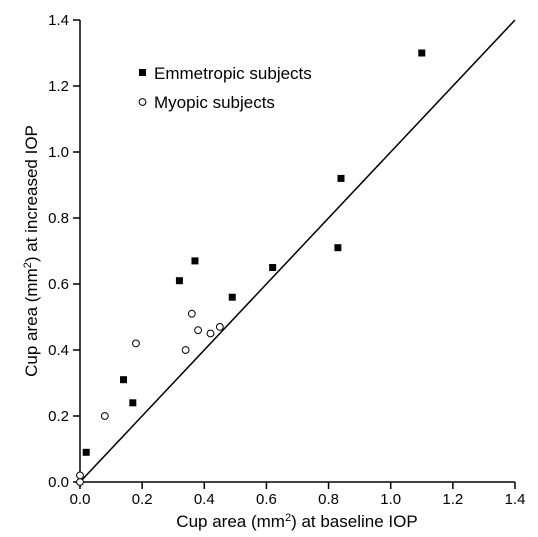 This screenshot has width=538, height=537. Describe the element at coordinates (214, 102) in the screenshot. I see `legend-label-myopic: Myopic subjects` at that location.